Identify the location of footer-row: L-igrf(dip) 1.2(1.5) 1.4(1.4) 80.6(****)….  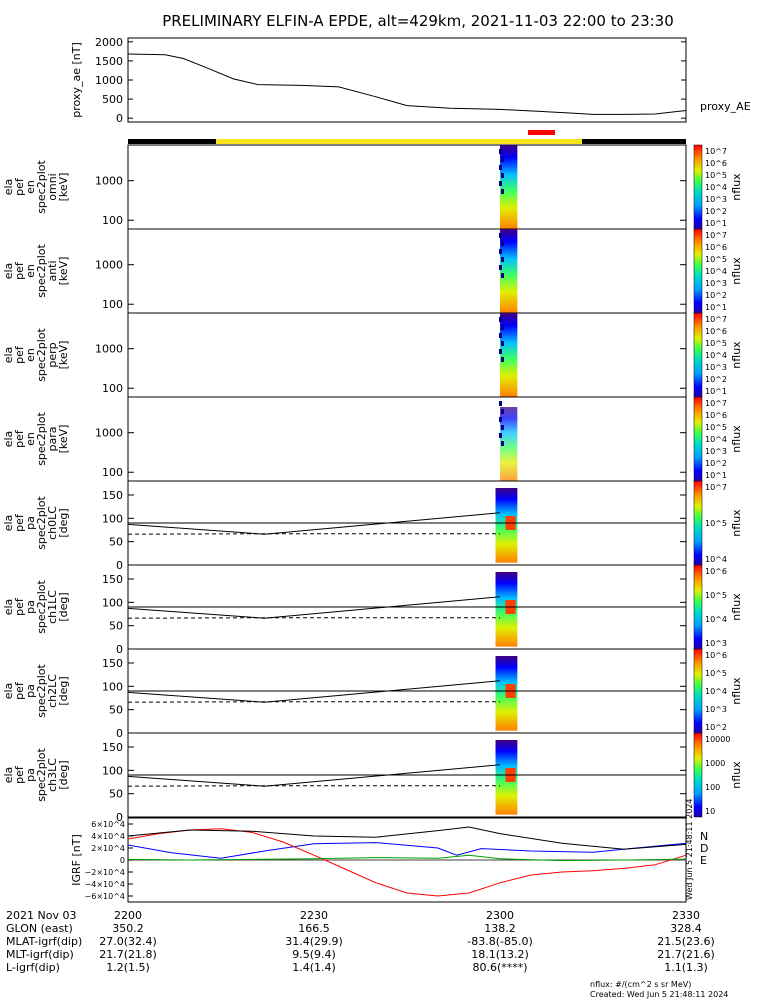
(357, 967).